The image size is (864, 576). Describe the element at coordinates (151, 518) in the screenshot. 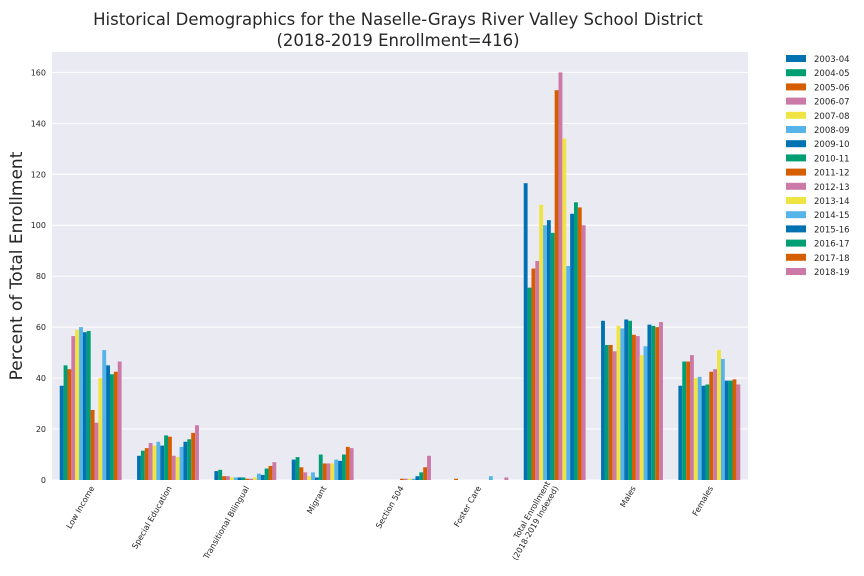

I see `x-tick-label-line: Special Education` at that location.